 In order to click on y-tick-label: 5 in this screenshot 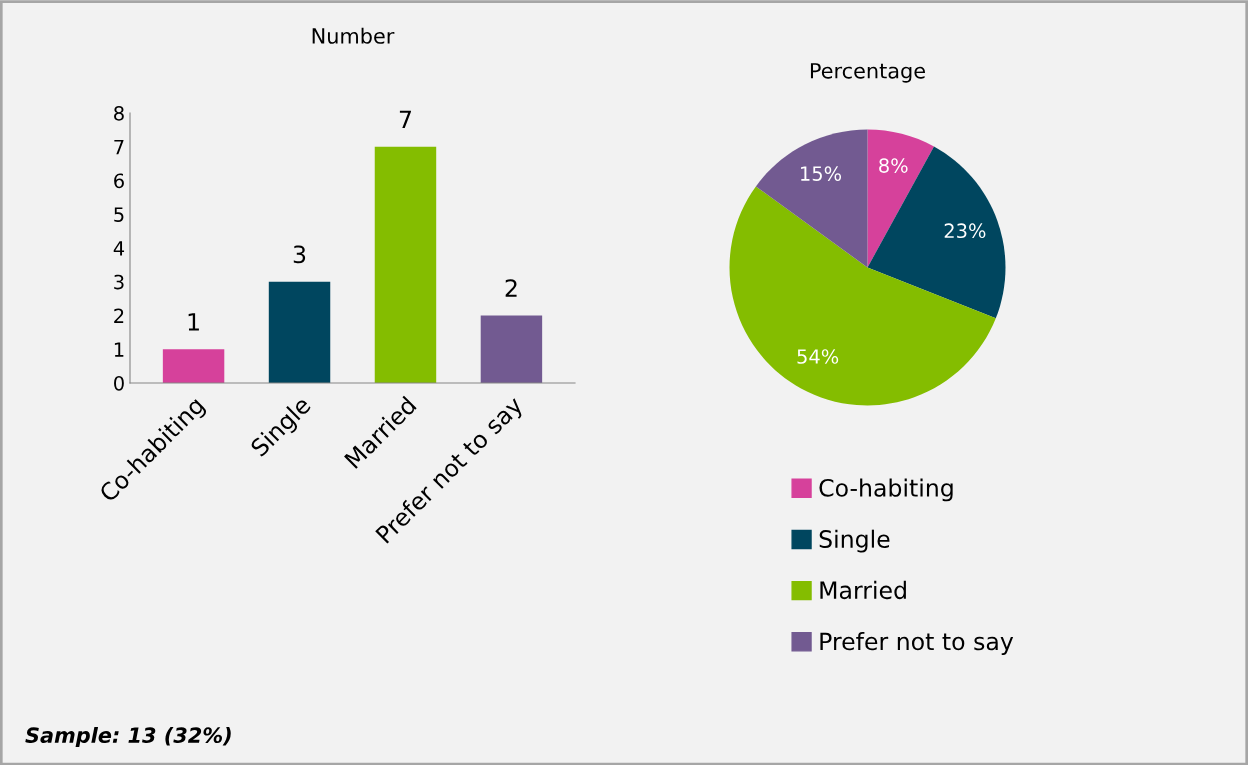, I will do `click(119, 214)`.